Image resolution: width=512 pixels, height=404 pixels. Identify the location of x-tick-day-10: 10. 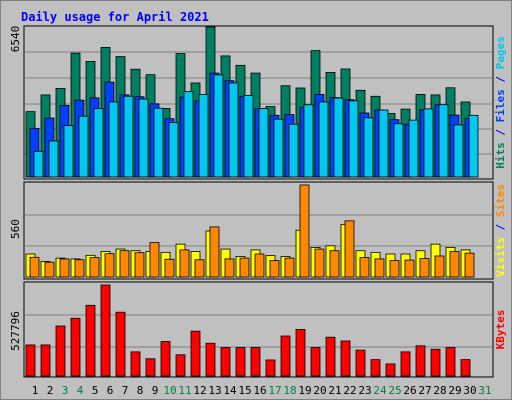
(169, 390).